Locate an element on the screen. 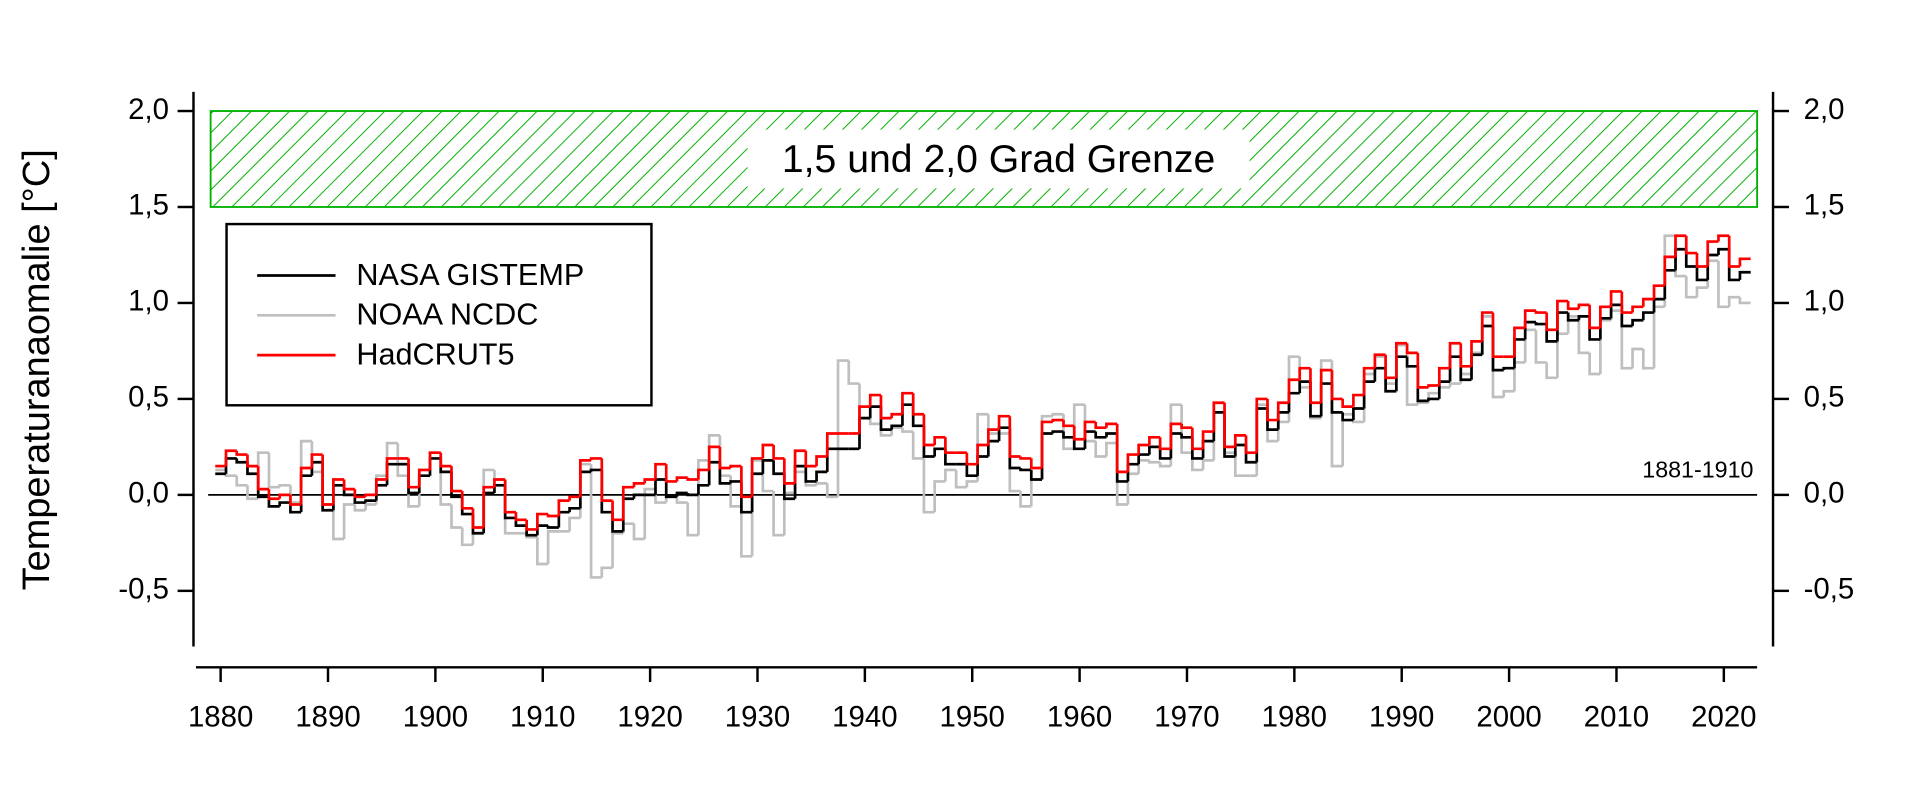 The width and height of the screenshot is (1920, 791). y-tick-label: 1,0 is located at coordinates (148, 301).